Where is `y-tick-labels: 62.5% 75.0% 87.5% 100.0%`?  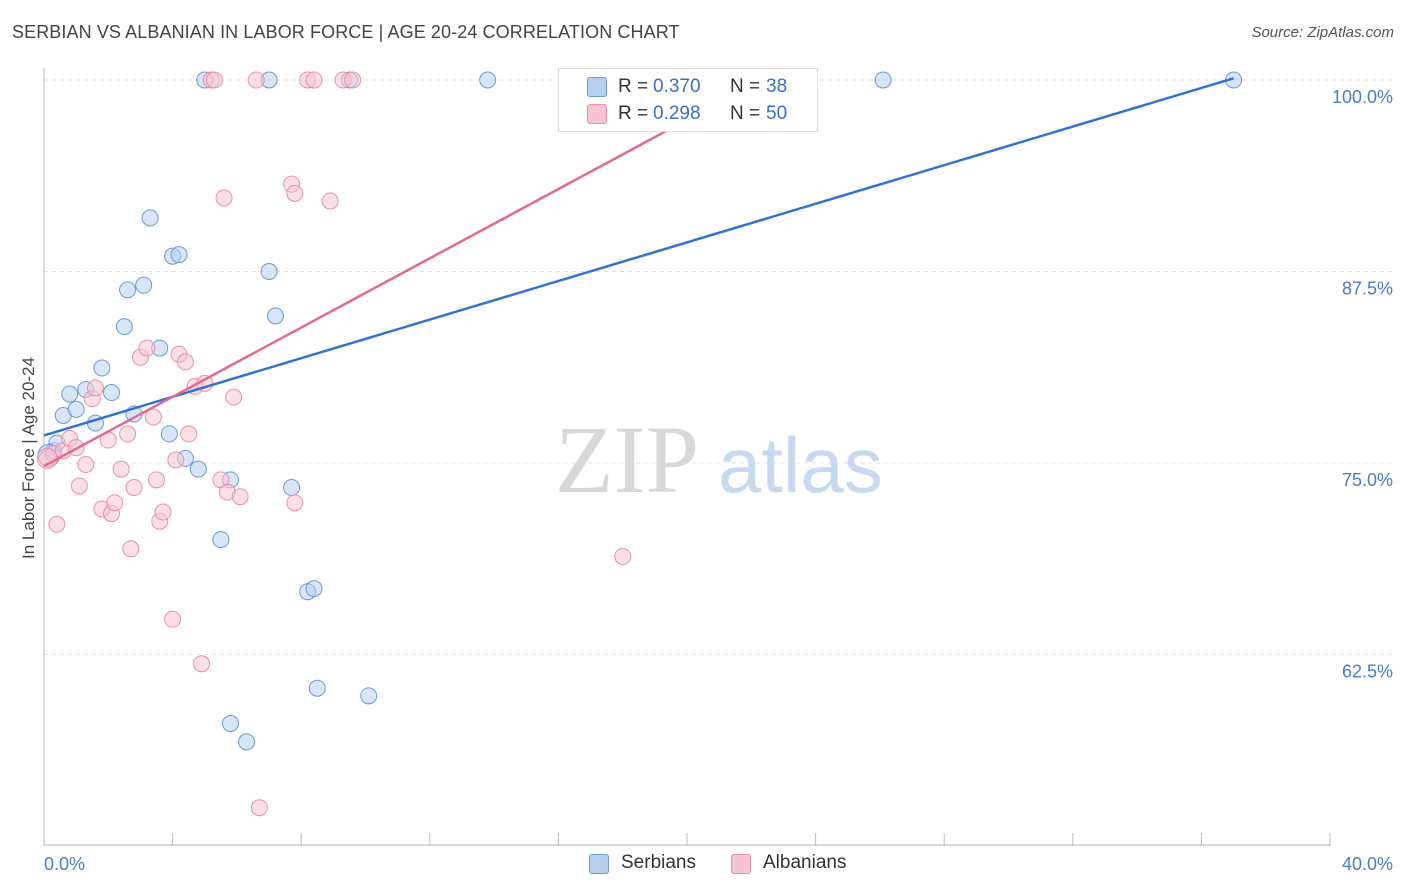
y-tick-labels: 62.5% 75.0% 87.5% 100.0% is located at coordinates (1362, 384).